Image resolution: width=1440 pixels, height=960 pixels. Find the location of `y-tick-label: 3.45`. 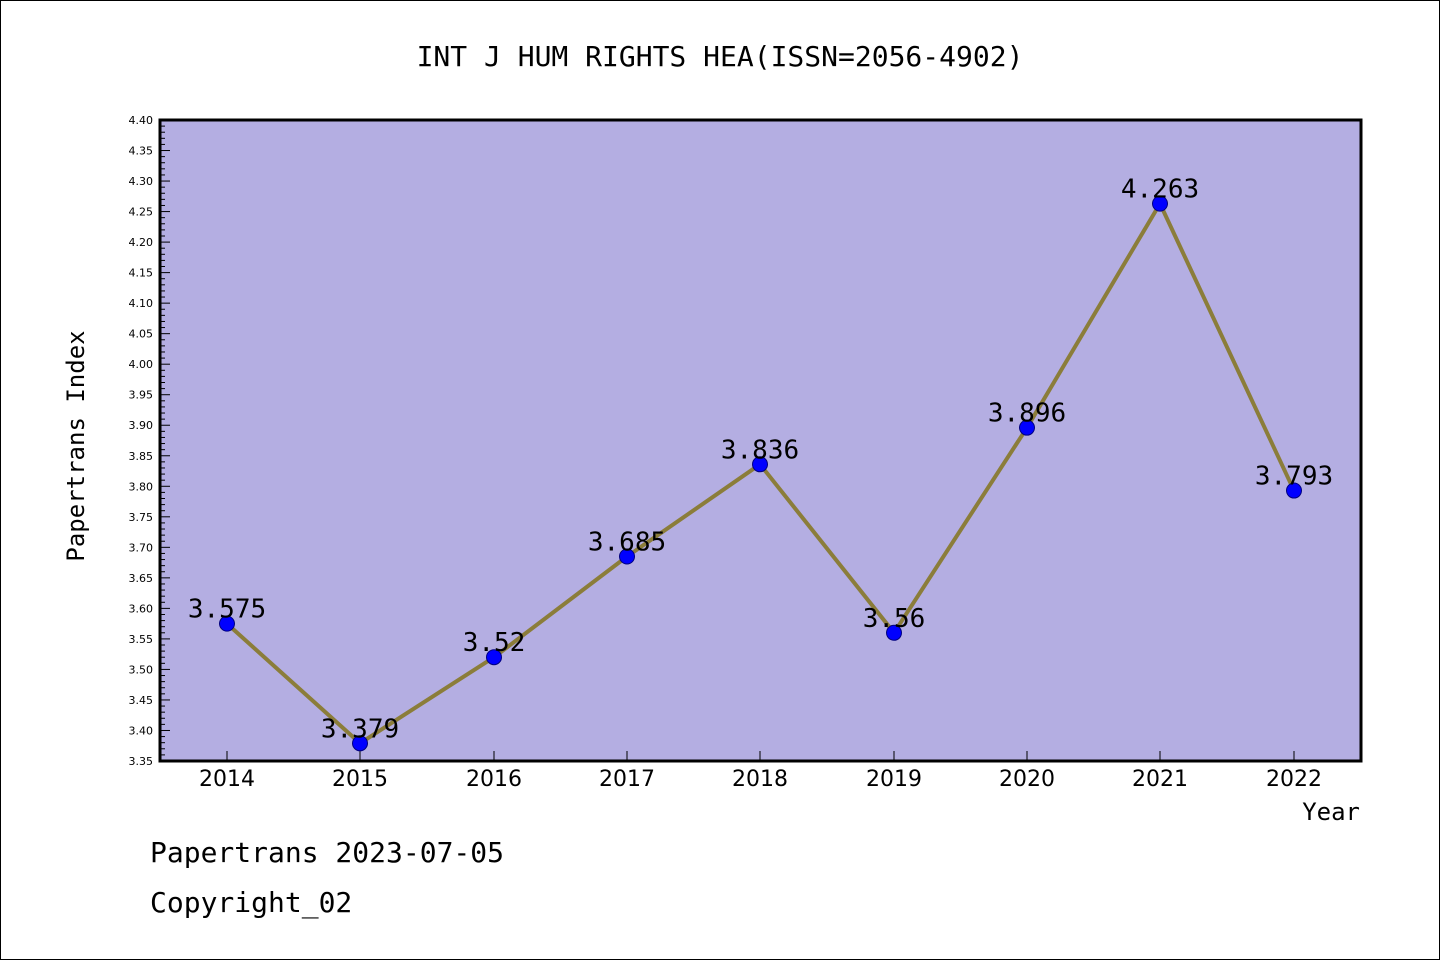

y-tick-label: 3.45 is located at coordinates (141, 700).